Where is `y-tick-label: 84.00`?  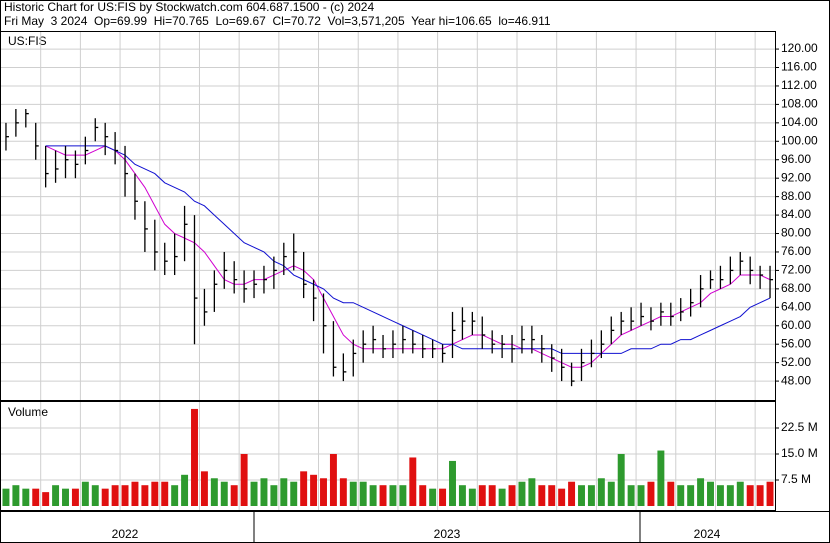 y-tick-label: 84.00 is located at coordinates (796, 214).